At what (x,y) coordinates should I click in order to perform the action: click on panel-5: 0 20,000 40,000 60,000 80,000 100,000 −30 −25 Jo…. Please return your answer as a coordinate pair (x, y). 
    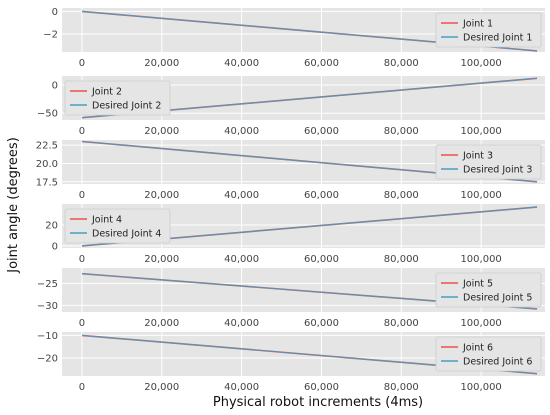
    Looking at the image, I should click on (291, 298).